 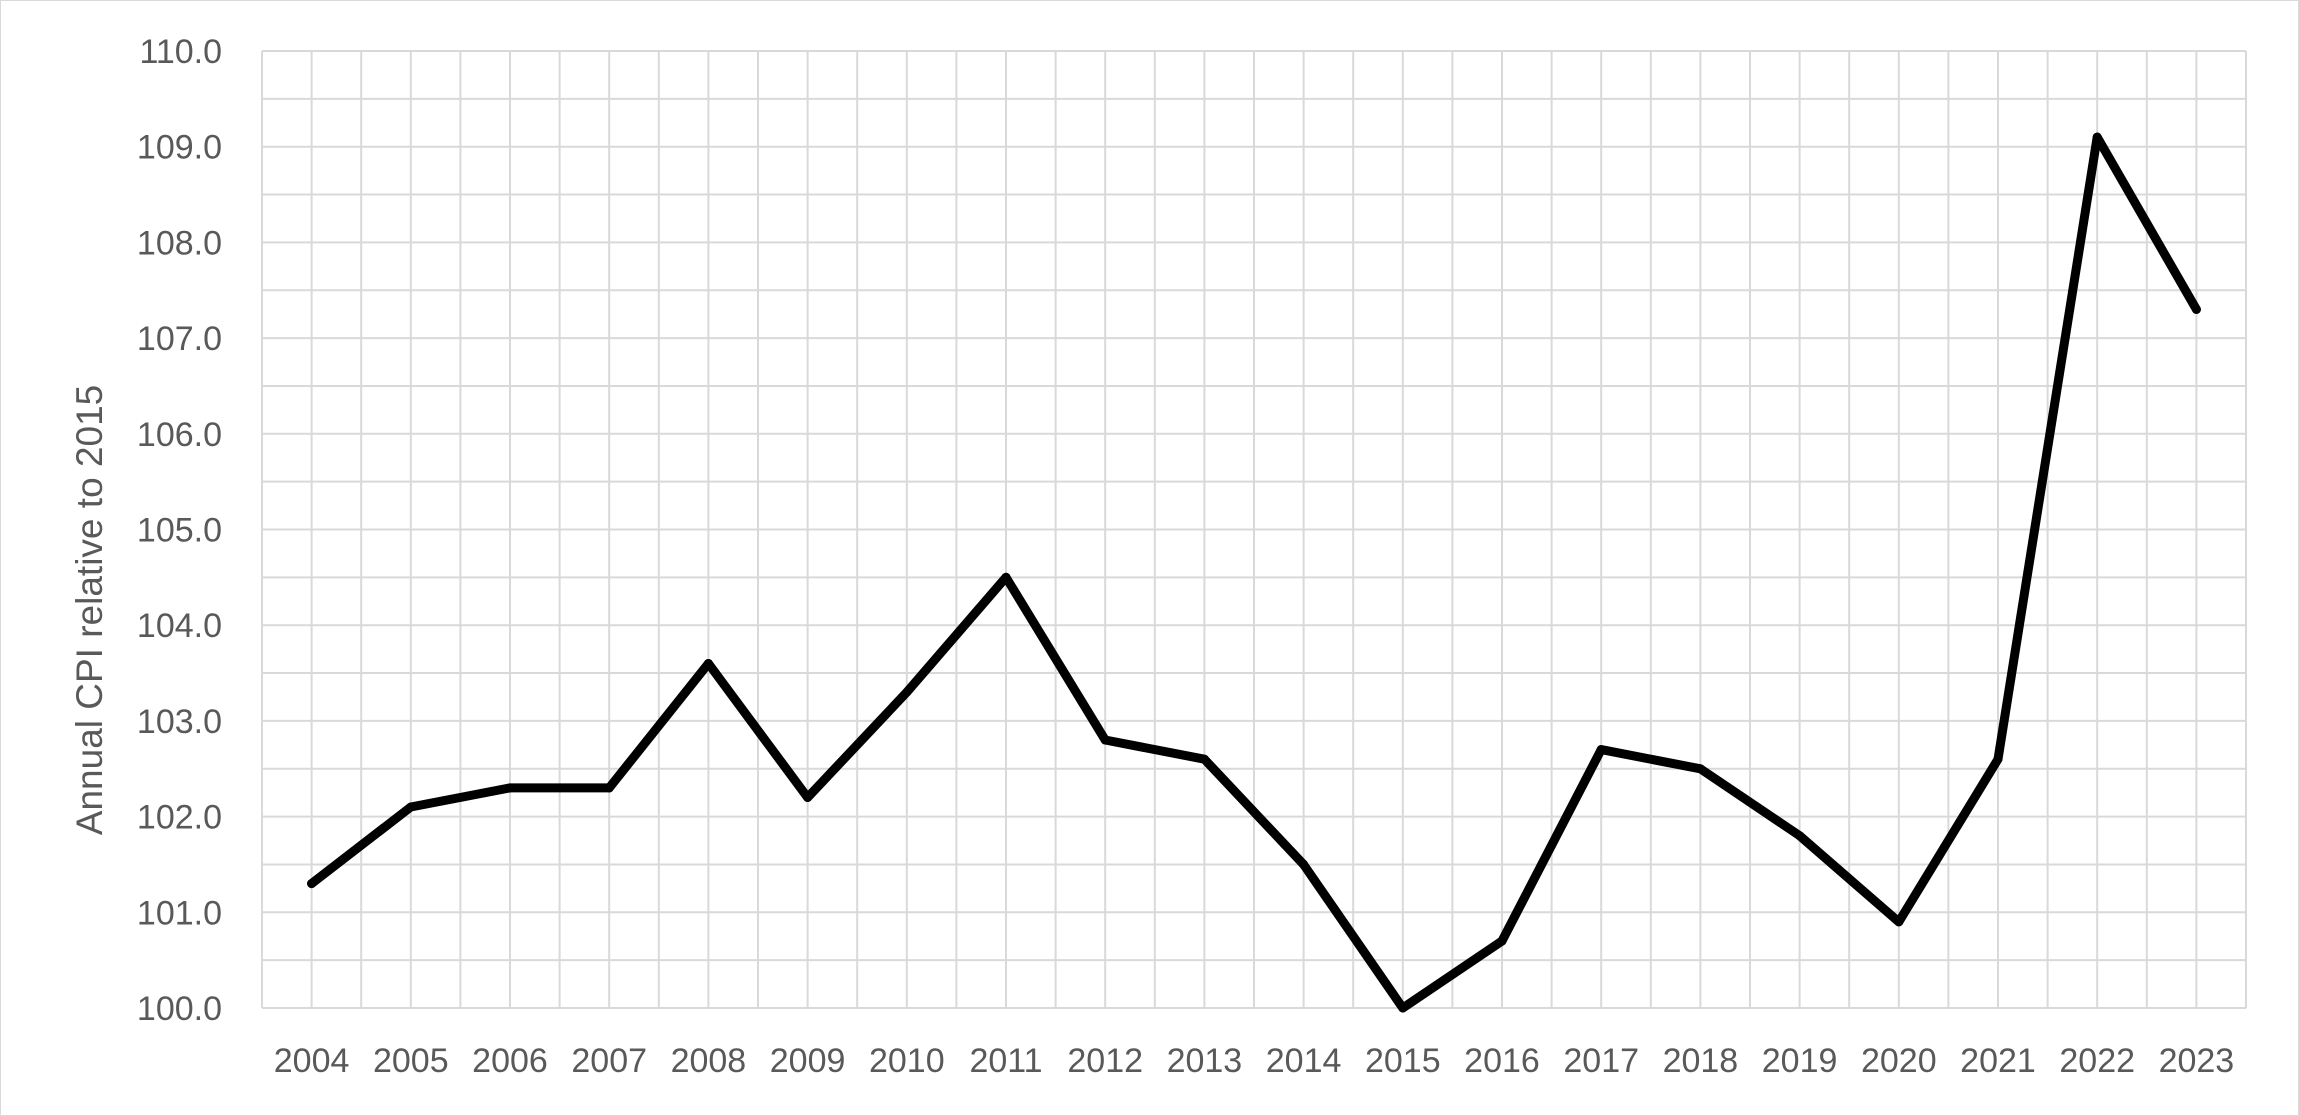 What do you see at coordinates (179, 626) in the screenshot?
I see `y-tick-label: 104.0` at bounding box center [179, 626].